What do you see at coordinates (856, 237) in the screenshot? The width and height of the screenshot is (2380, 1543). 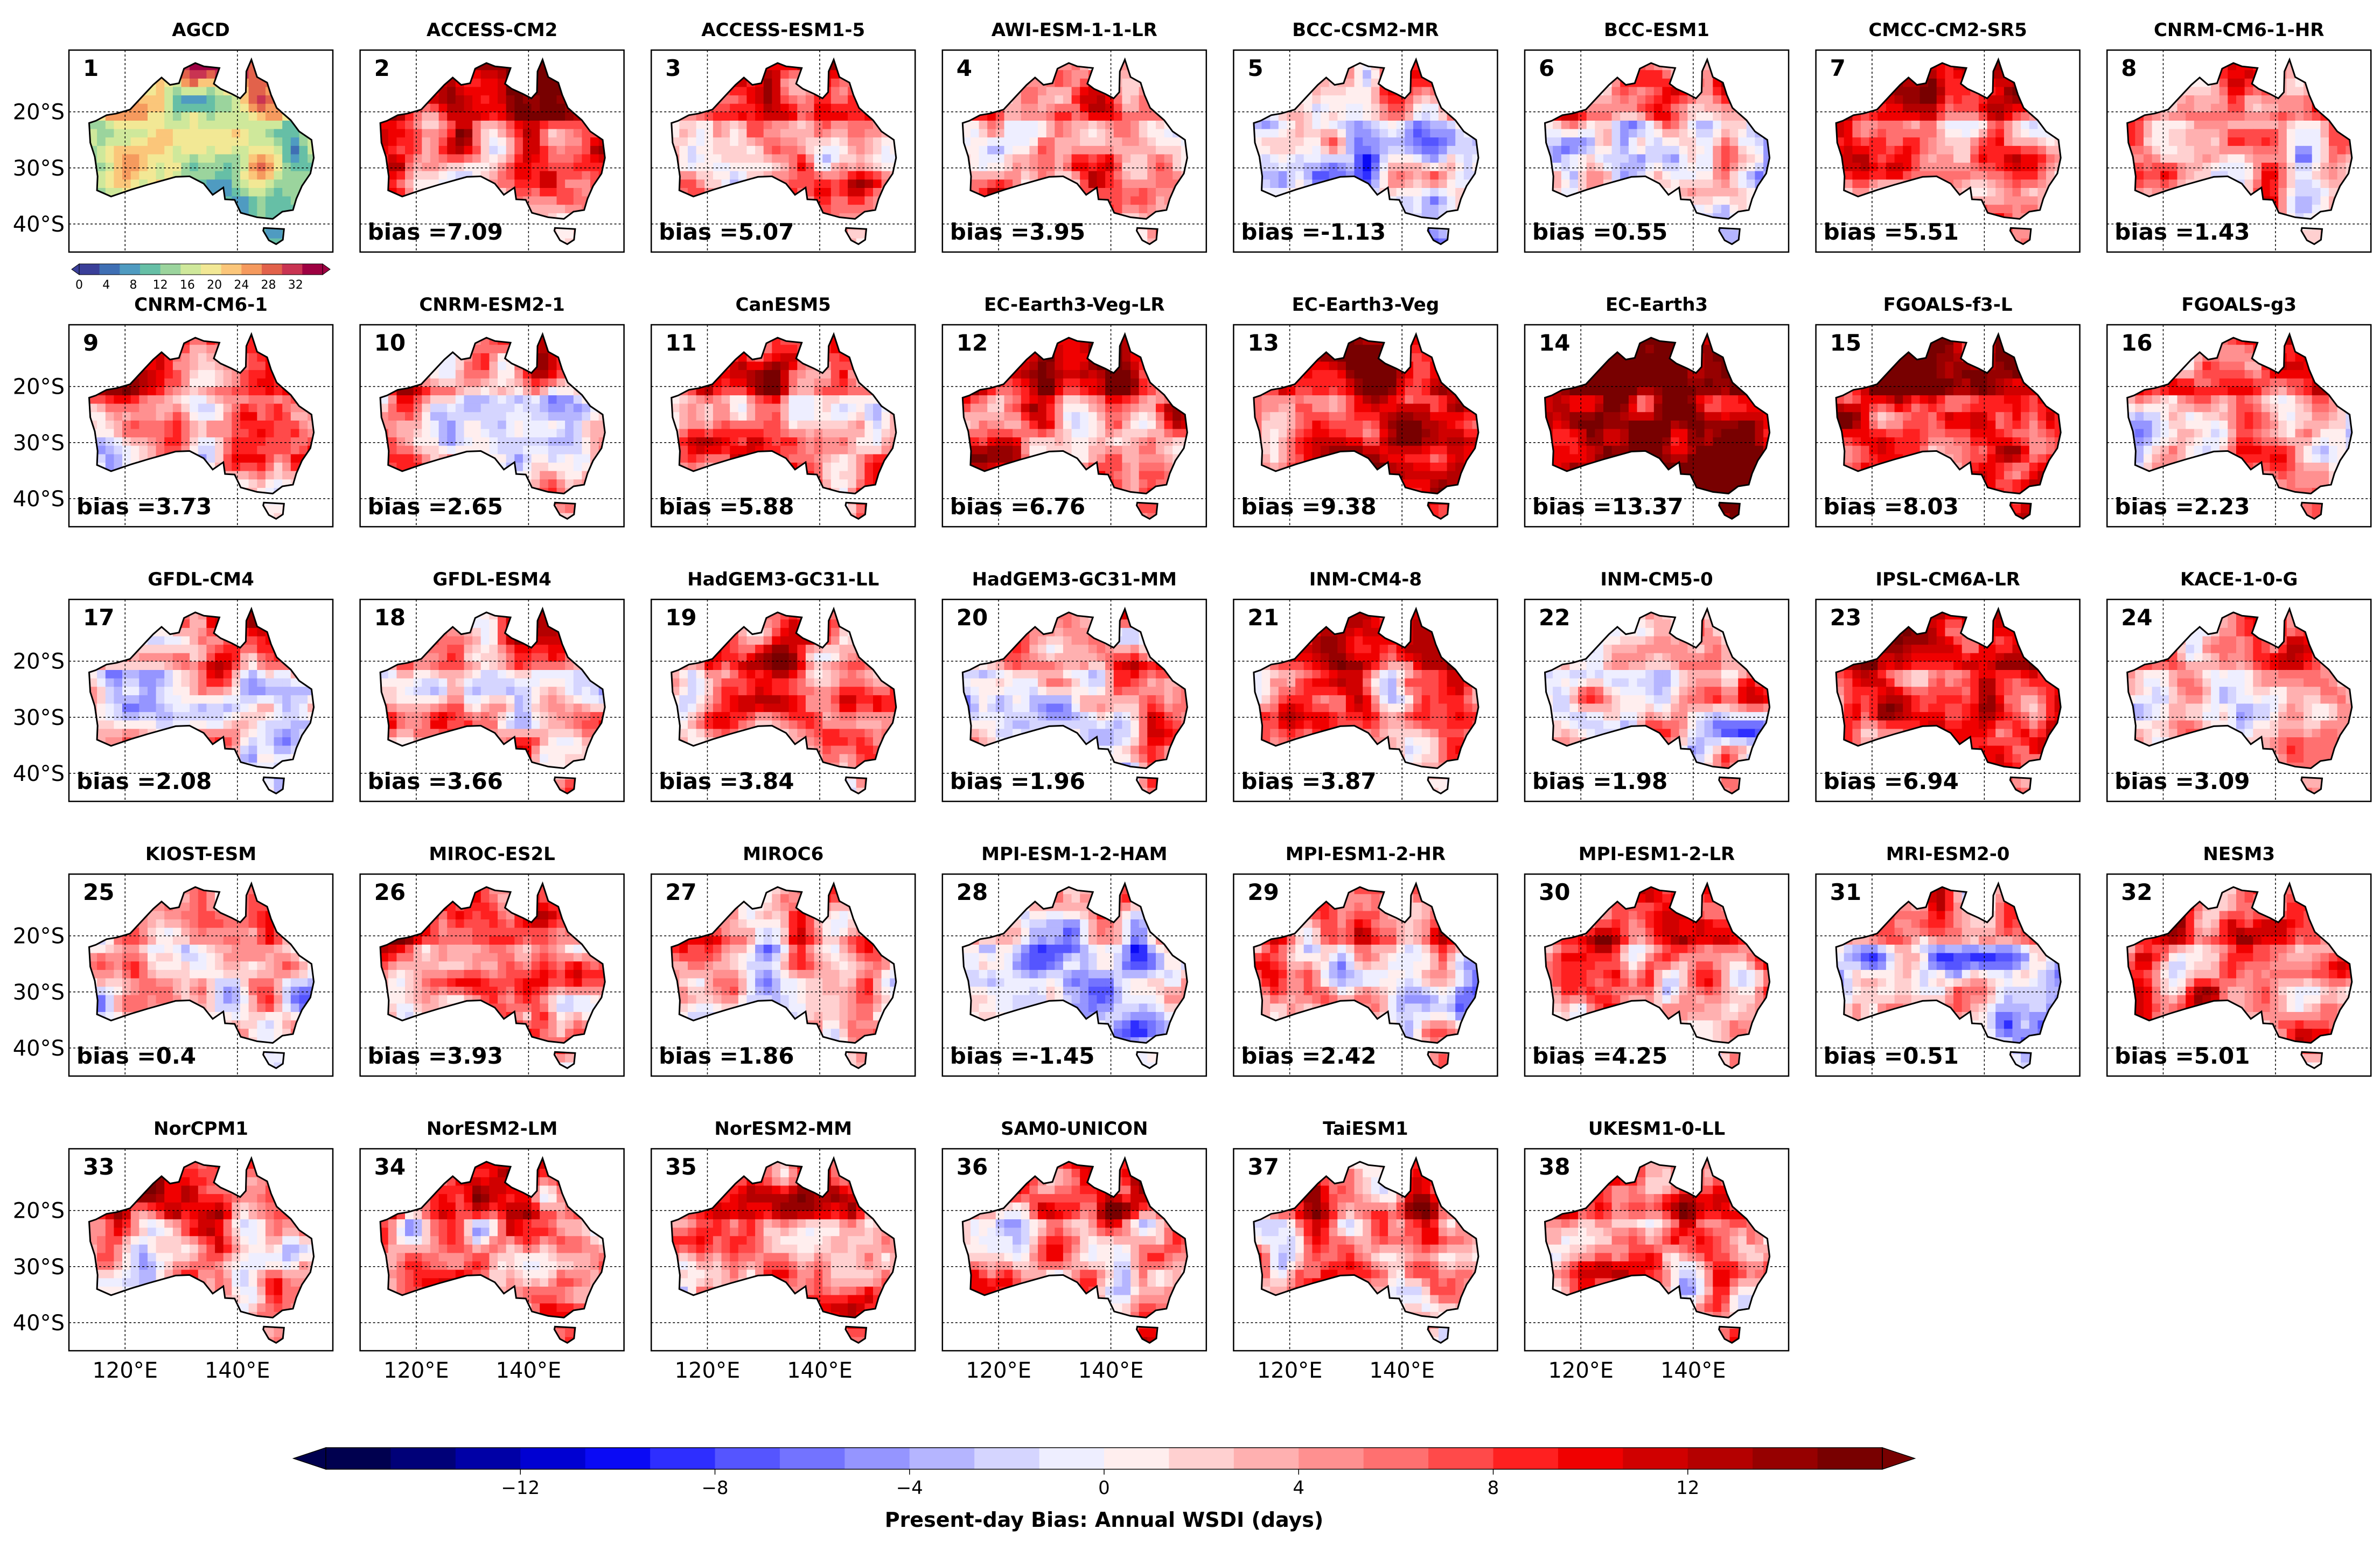 I see `tasmania-coastline` at bounding box center [856, 237].